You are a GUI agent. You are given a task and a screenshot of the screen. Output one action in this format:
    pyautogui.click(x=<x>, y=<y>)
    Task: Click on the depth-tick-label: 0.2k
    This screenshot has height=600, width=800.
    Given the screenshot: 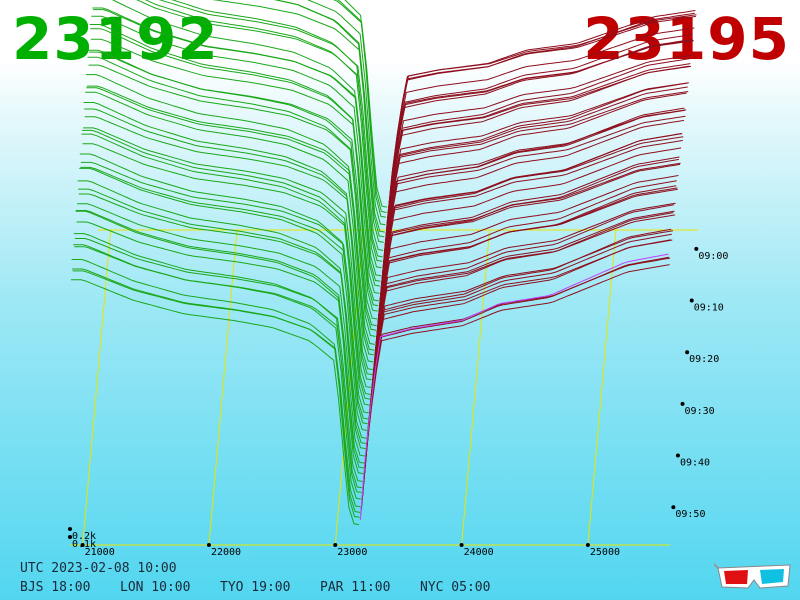 What is the action you would take?
    pyautogui.click(x=84, y=536)
    